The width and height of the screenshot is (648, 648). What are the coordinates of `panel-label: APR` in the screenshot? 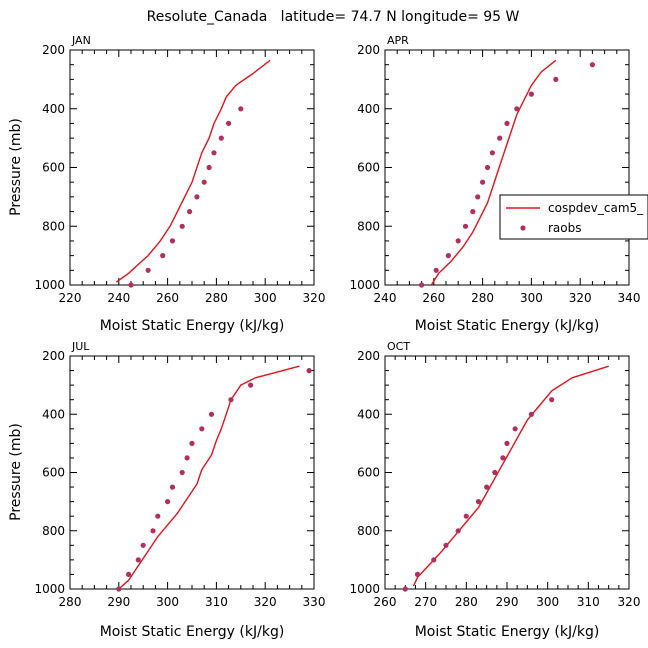 It's located at (398, 40).